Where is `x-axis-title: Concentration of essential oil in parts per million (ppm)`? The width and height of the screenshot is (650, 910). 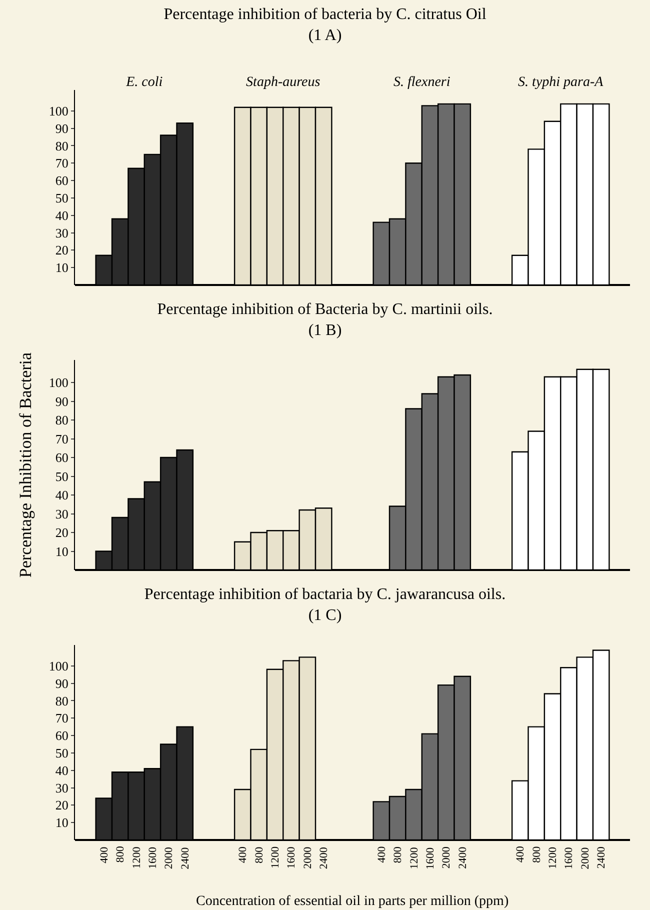 x-axis-title: Concentration of essential oil in parts per million (ppm) is located at coordinates (352, 901).